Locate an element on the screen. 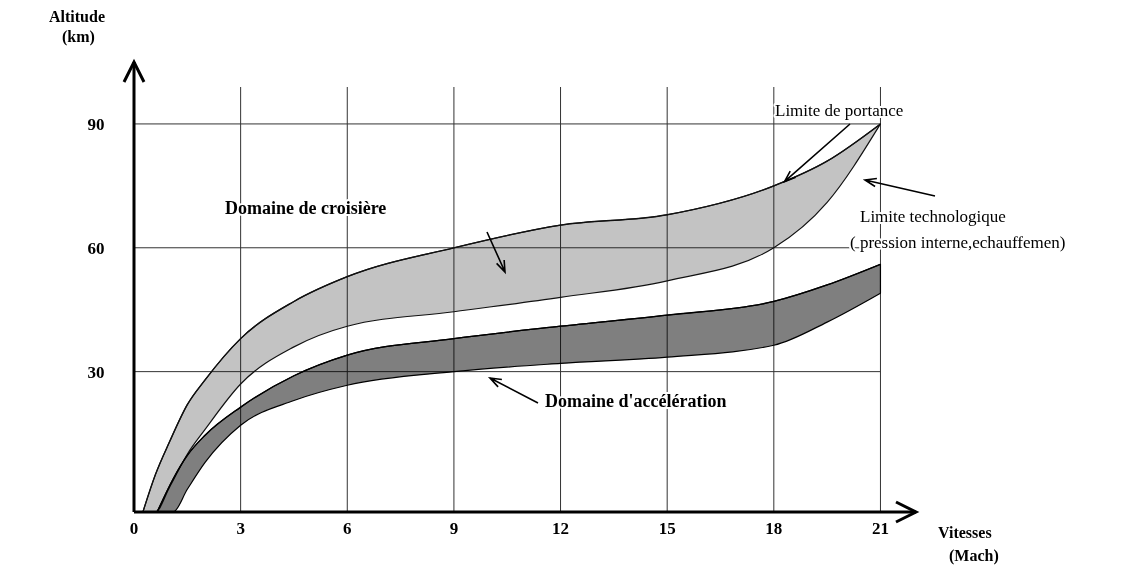 Image resolution: width=1137 pixels, height=586 pixels. x-tick-label: 0 is located at coordinates (134, 528).